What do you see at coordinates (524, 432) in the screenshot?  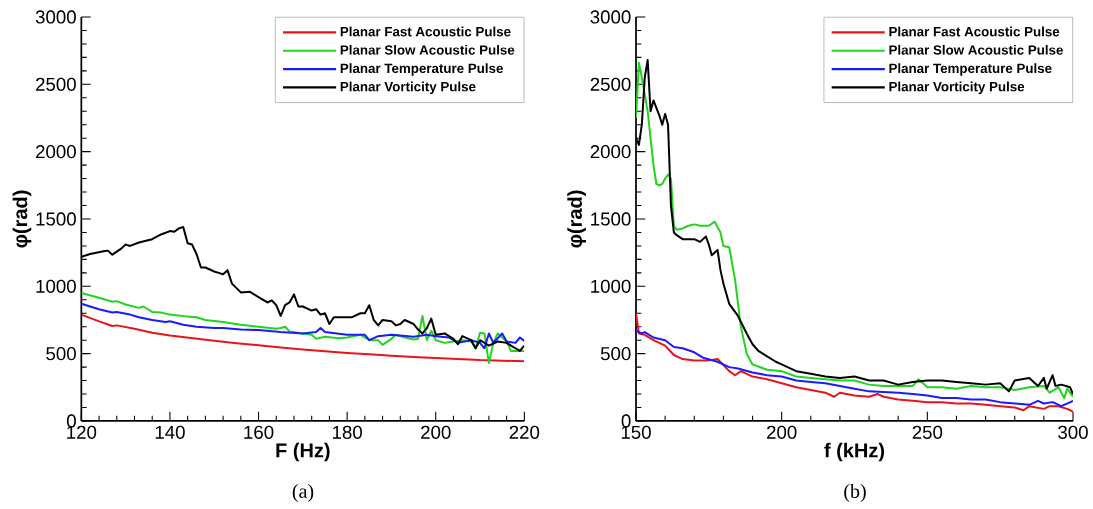 I see `x-tick-label: 220` at bounding box center [524, 432].